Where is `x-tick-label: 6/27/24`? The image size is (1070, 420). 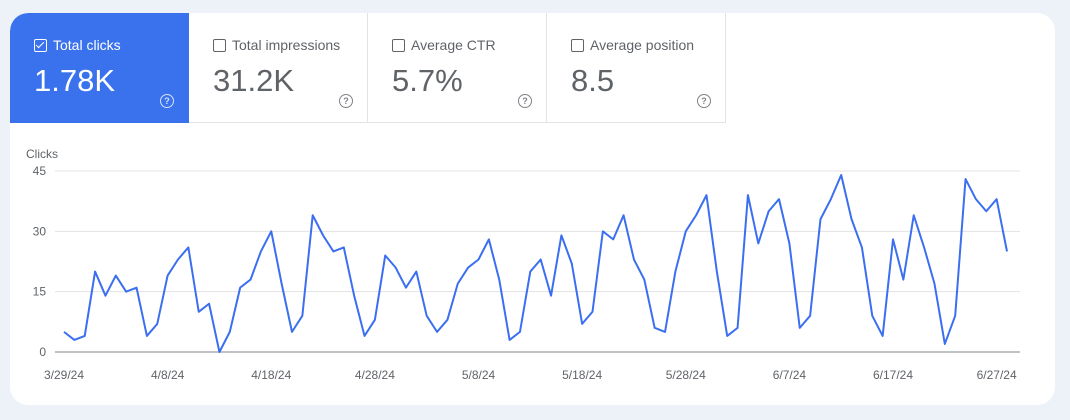
x-tick-label: 6/27/24 is located at coordinates (997, 375).